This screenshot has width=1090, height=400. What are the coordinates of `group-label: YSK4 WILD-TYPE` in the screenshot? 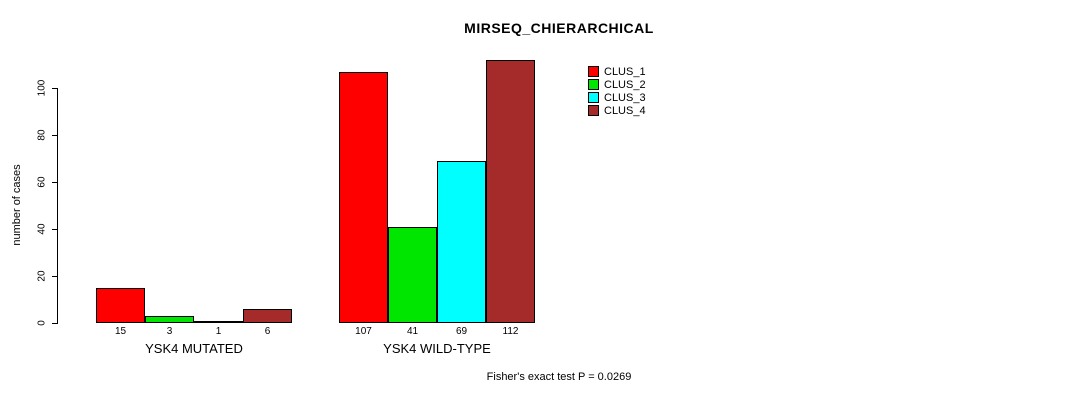 It's located at (437, 348).